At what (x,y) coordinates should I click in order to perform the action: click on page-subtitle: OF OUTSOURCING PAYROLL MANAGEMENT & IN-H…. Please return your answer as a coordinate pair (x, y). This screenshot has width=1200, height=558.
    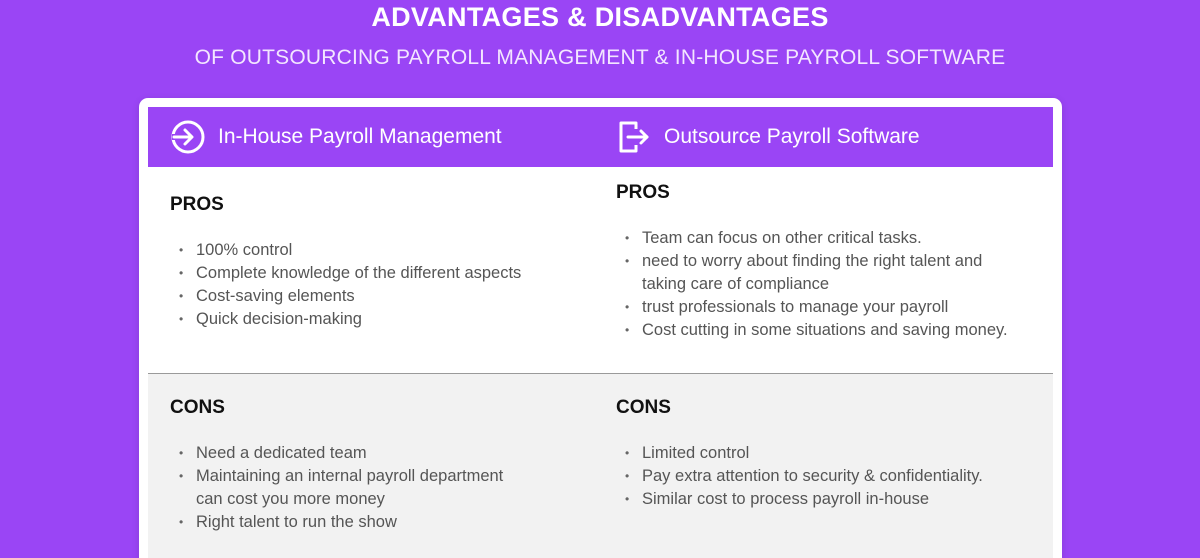
    Looking at the image, I should click on (600, 57).